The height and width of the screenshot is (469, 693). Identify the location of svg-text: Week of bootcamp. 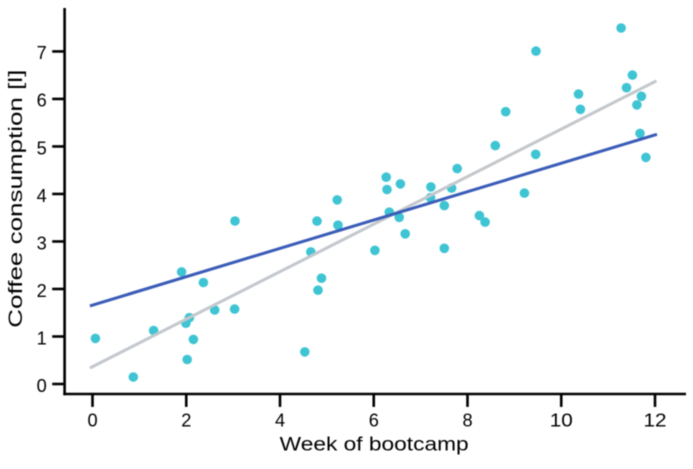
(374, 444).